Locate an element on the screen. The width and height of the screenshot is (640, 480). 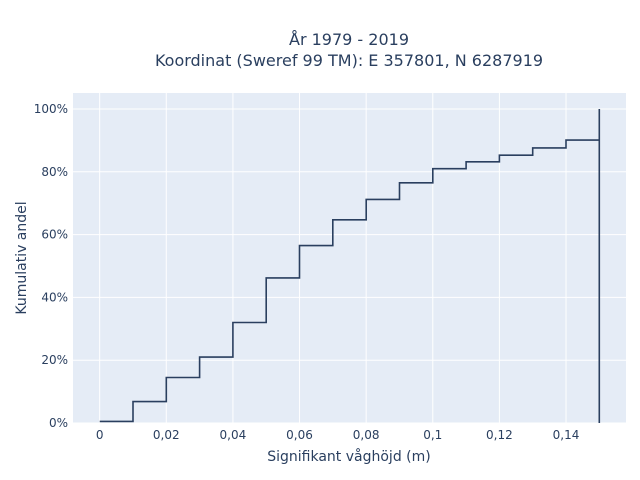
x-tick-label: 0,1 is located at coordinates (432, 435).